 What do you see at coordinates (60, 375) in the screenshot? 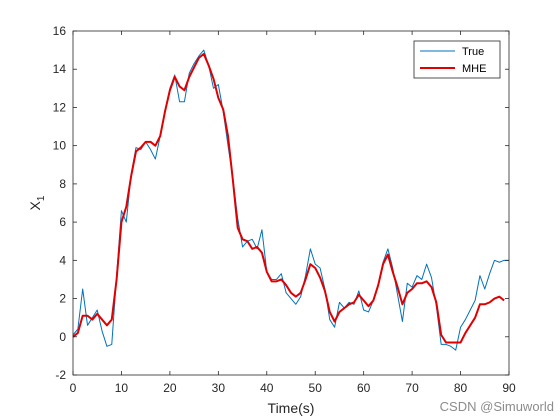
I see `y-tick-label: -2` at bounding box center [60, 375].